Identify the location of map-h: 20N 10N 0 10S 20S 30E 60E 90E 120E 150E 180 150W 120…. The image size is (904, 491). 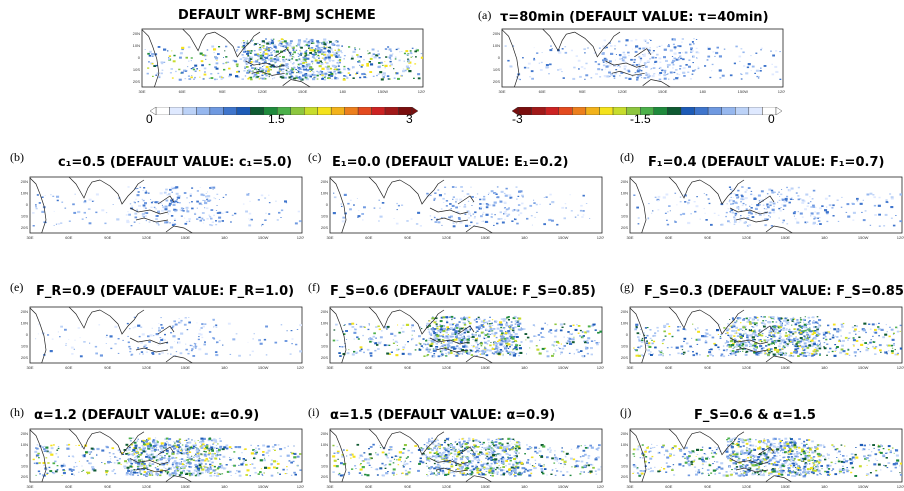
(161, 459).